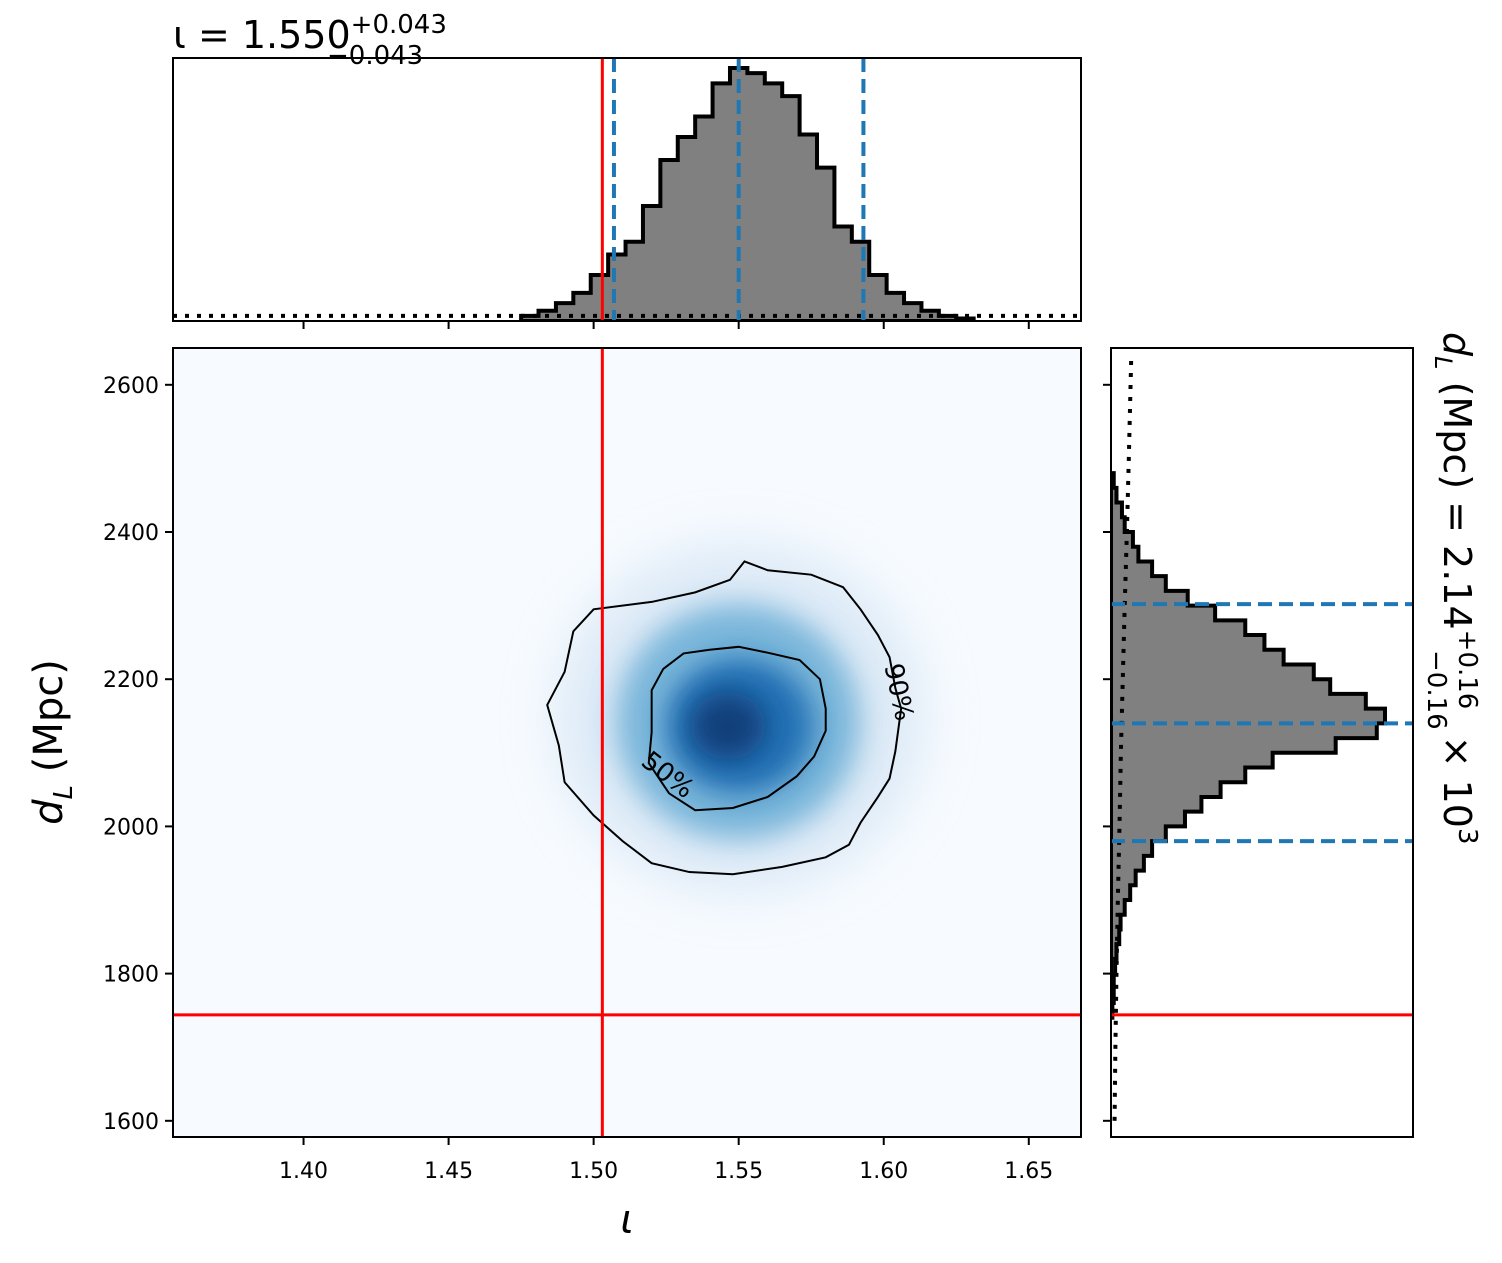 This screenshot has width=1502, height=1263. I want to click on x-histogram-fill, so click(747, 194).